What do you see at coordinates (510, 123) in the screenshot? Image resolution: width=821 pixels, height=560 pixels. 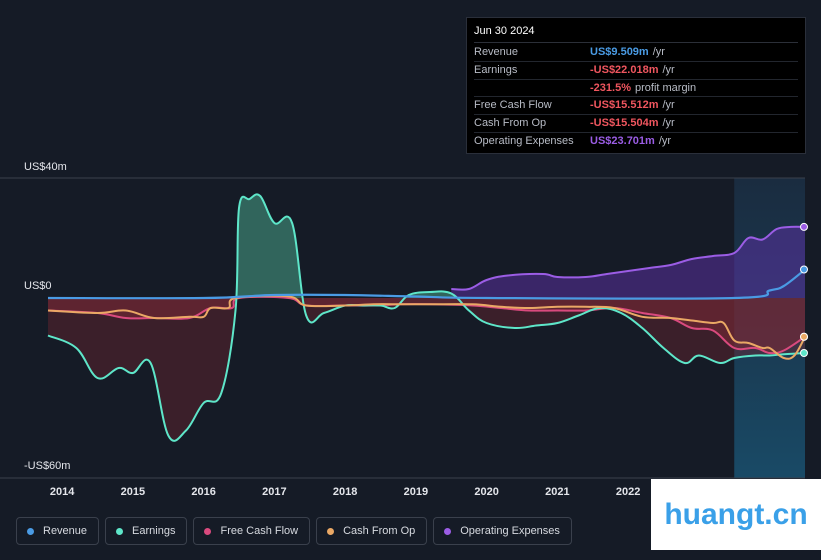 I see `tooltip-row-label: Cash From Op` at bounding box center [510, 123].